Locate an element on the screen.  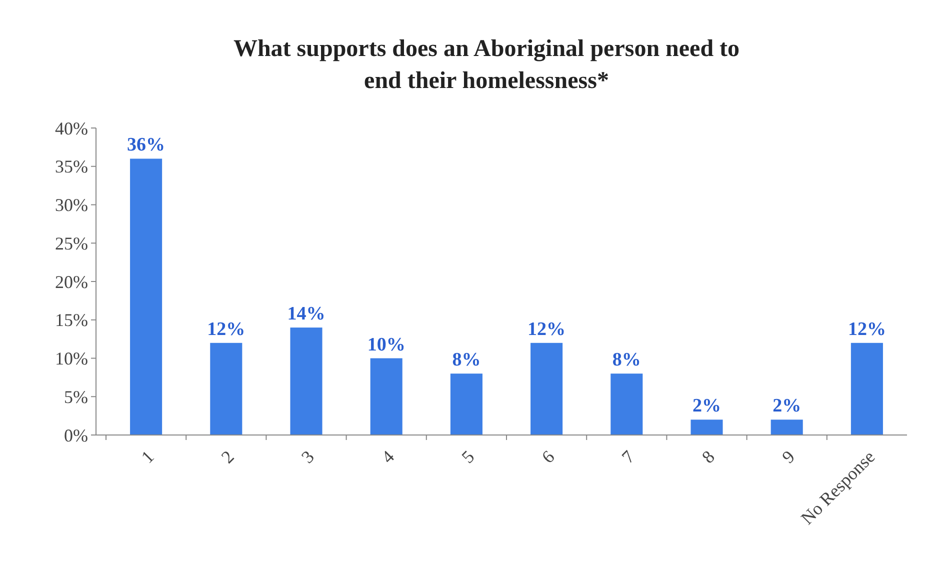
data-label: 36% is located at coordinates (146, 145).